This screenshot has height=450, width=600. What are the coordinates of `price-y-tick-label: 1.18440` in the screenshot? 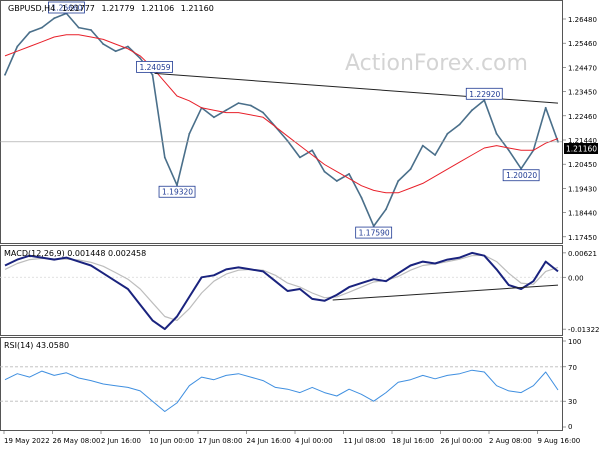 It's located at (582, 214).